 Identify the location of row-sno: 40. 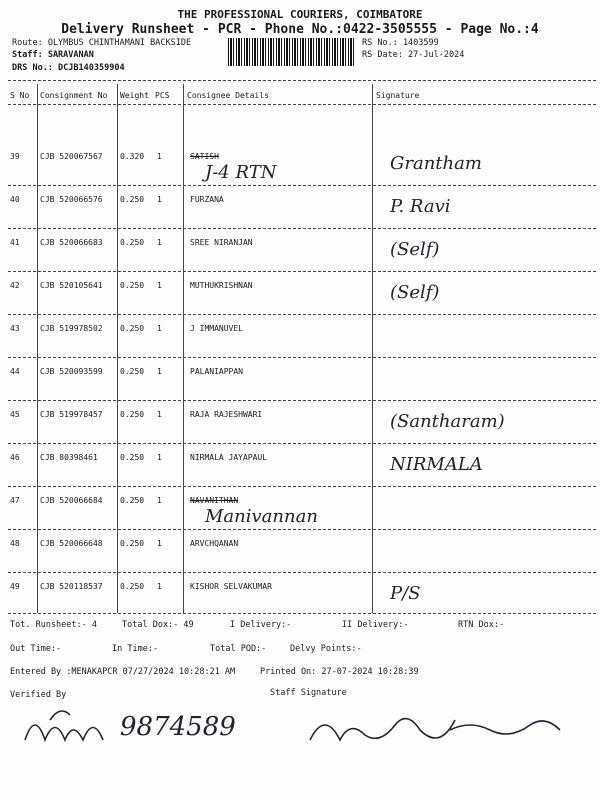
(15, 199).